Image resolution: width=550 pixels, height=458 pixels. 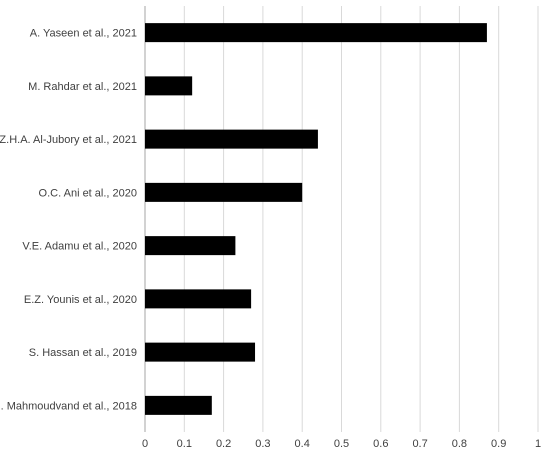 I want to click on x-tick-label: 0.4, so click(x=302, y=444).